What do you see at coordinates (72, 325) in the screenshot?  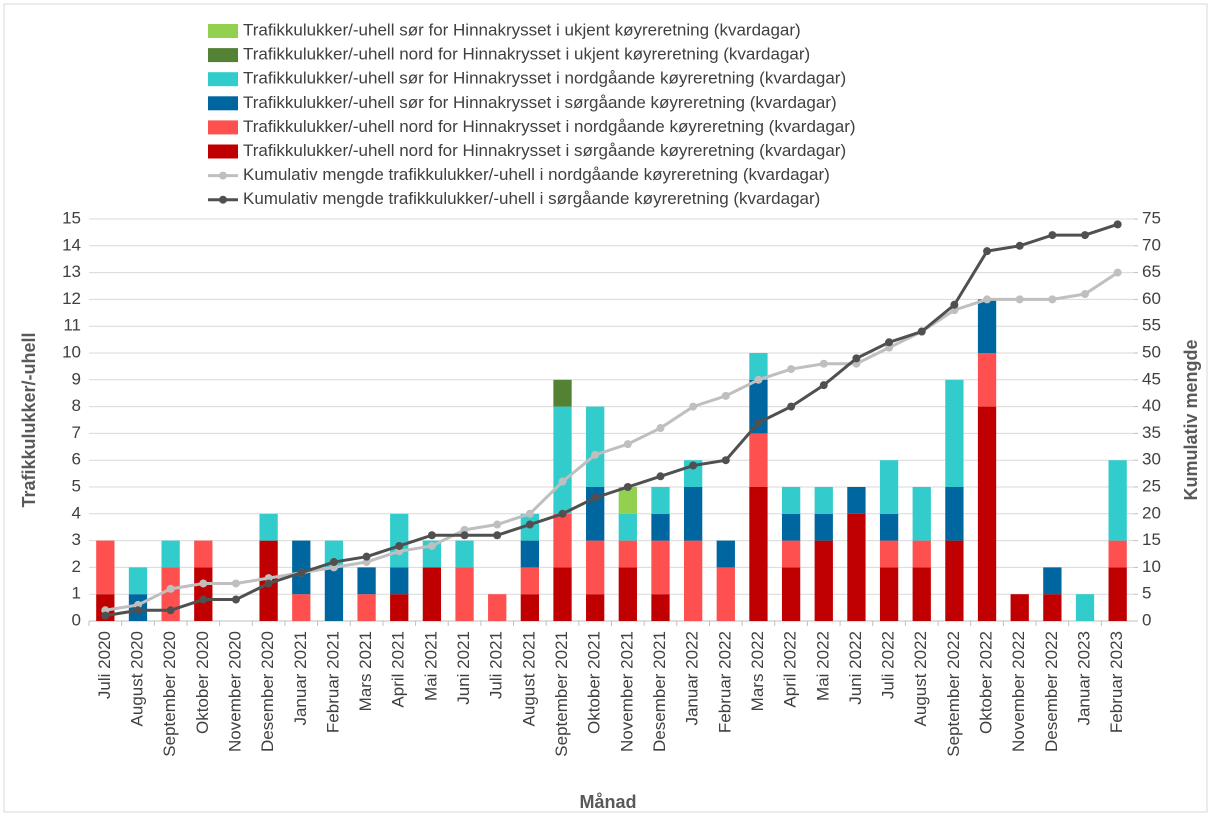 I see `y-tick-label: 11` at bounding box center [72, 325].